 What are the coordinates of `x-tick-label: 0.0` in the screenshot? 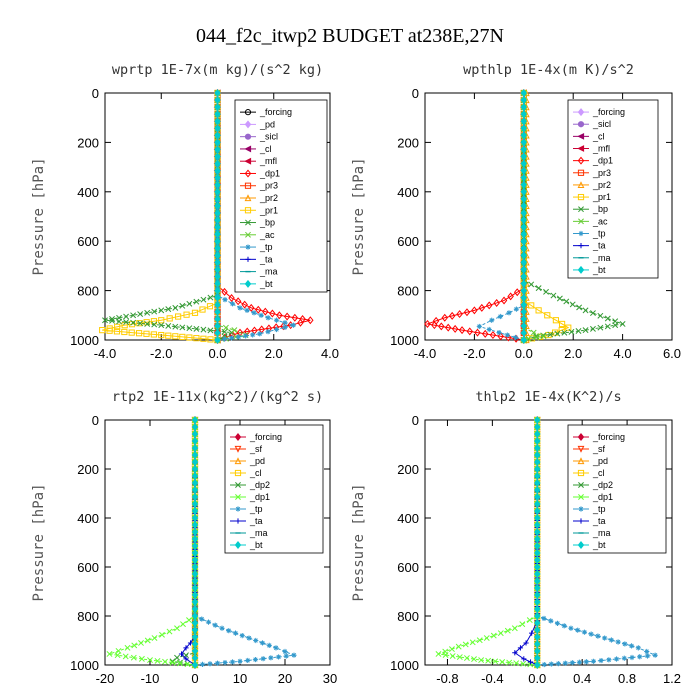 It's located at (217, 353).